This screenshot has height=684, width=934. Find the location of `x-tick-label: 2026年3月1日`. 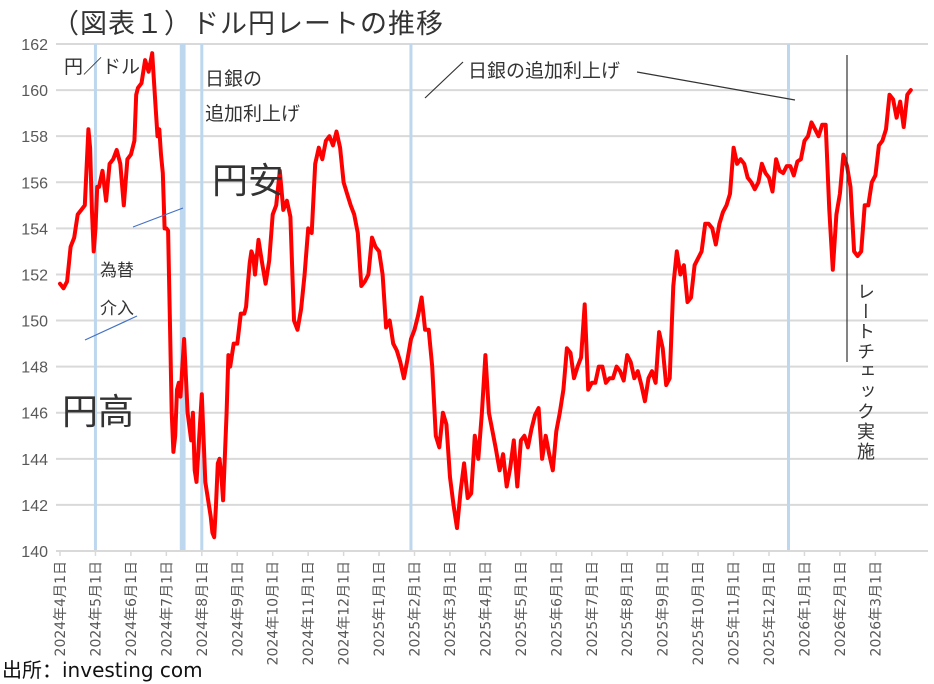

x-tick-label: 2026年3月1日 is located at coordinates (876, 608).